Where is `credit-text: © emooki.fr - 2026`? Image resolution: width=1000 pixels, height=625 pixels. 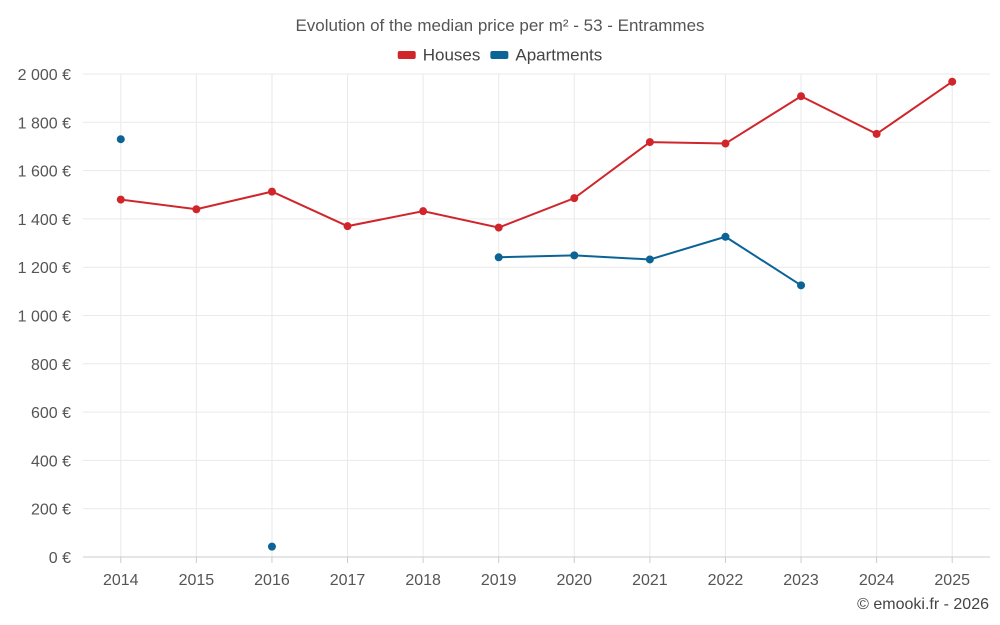 credit-text: © emooki.fr - 2026 is located at coordinates (923, 604).